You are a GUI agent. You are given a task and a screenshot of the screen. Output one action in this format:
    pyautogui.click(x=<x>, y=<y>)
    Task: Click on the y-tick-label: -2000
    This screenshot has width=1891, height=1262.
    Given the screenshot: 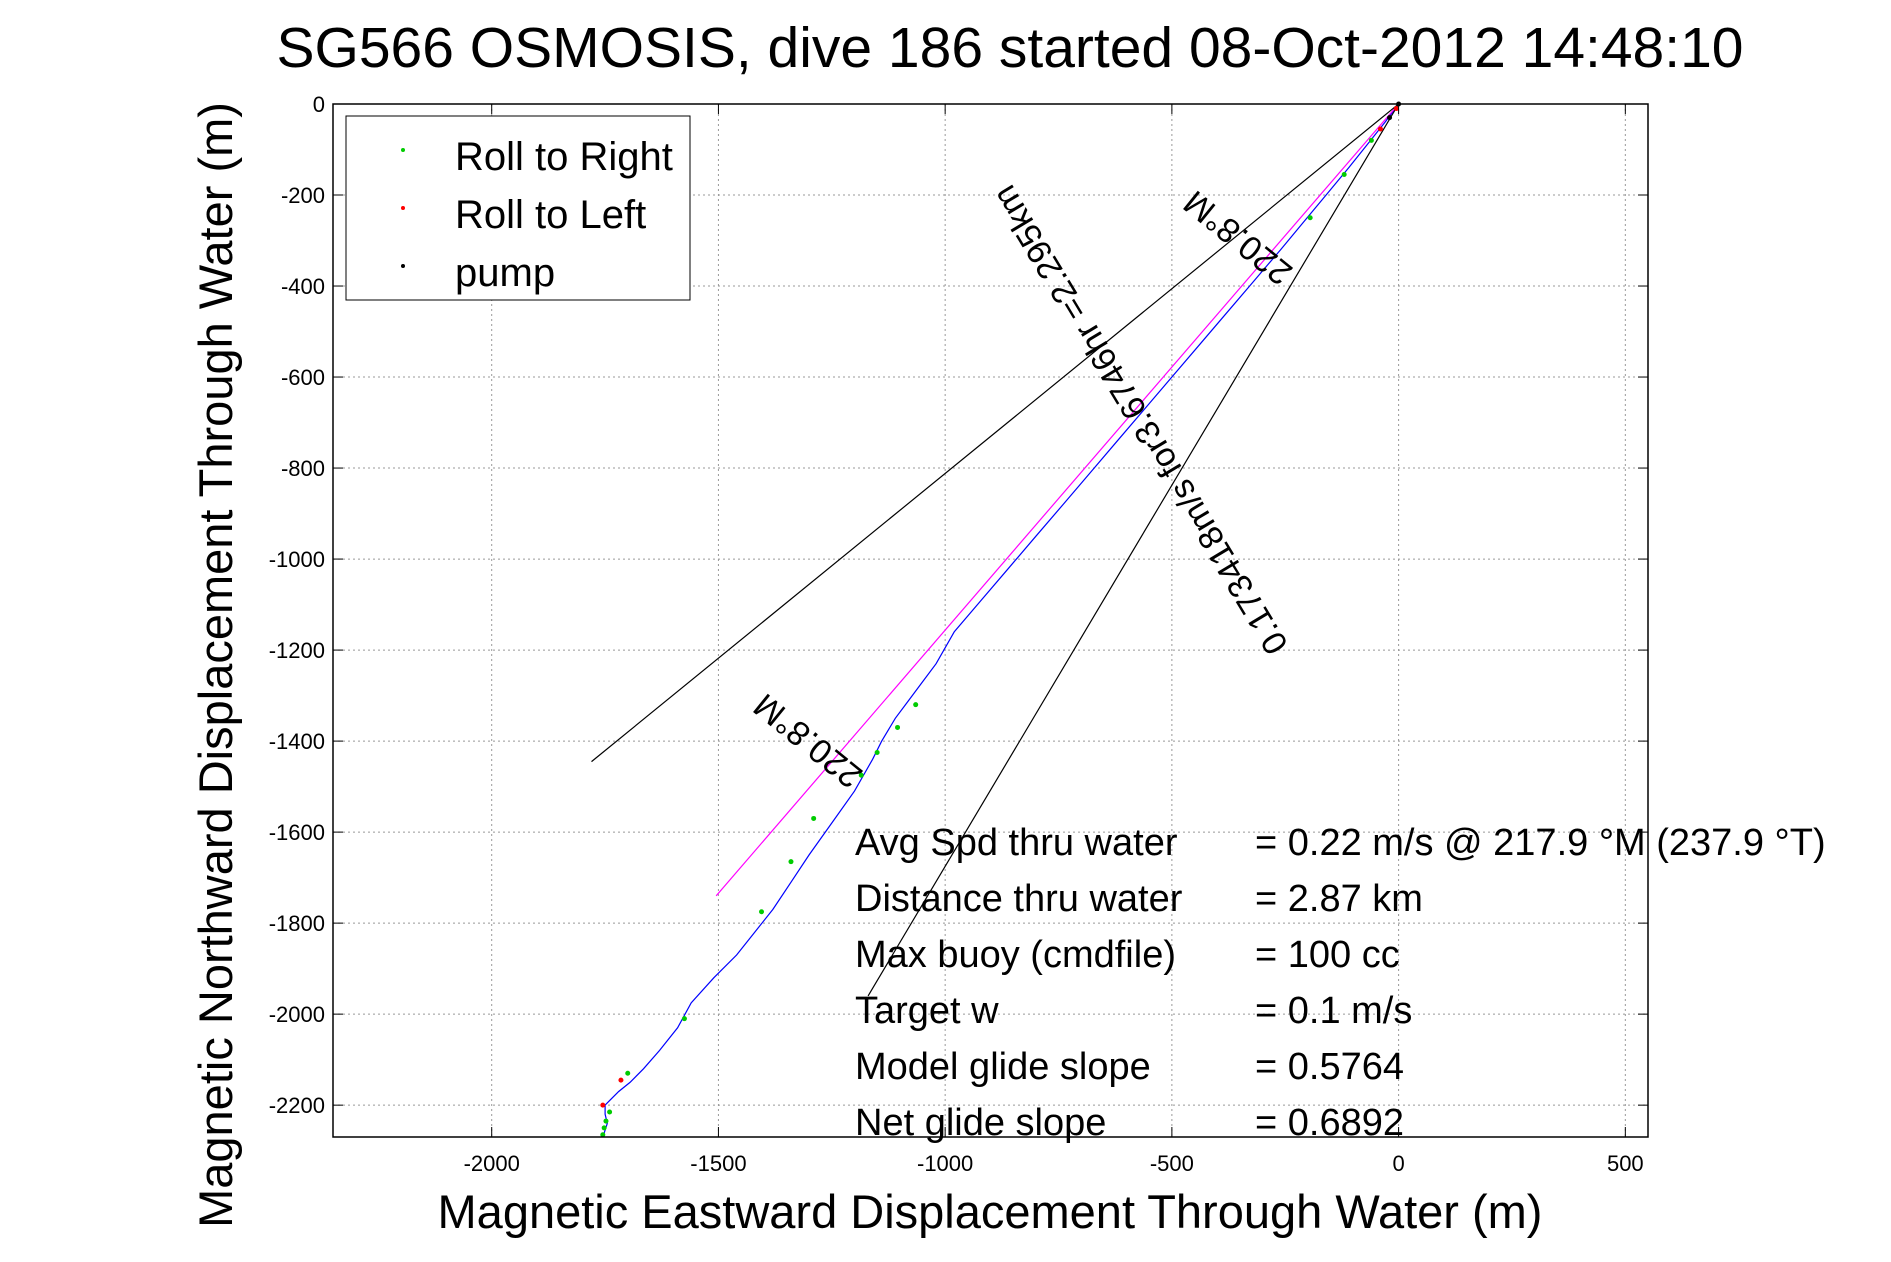 What is the action you would take?
    pyautogui.click(x=297, y=1014)
    